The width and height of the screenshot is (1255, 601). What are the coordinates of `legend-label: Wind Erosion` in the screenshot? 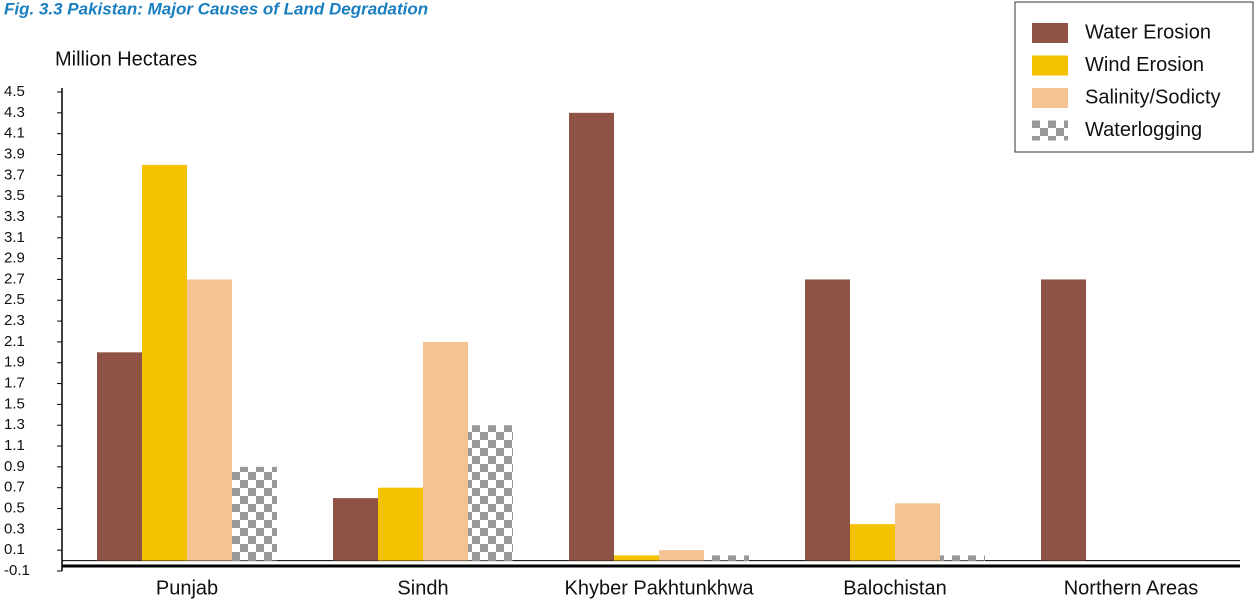 It's located at (1144, 65).